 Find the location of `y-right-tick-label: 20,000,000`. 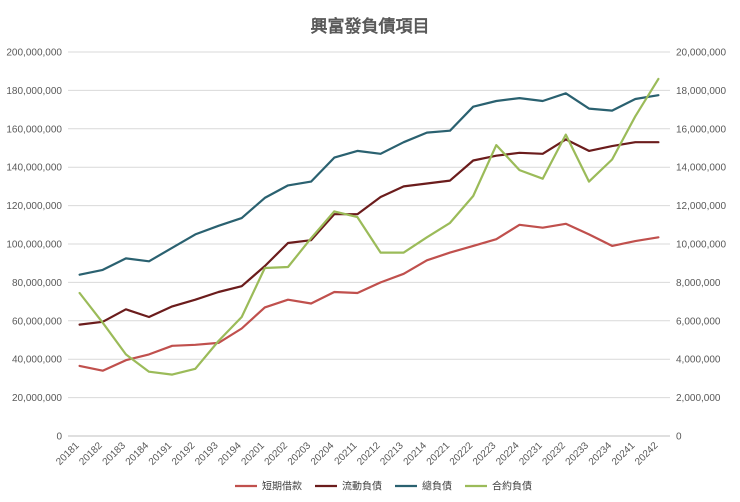

y-right-tick-label: 20,000,000 is located at coordinates (701, 53).